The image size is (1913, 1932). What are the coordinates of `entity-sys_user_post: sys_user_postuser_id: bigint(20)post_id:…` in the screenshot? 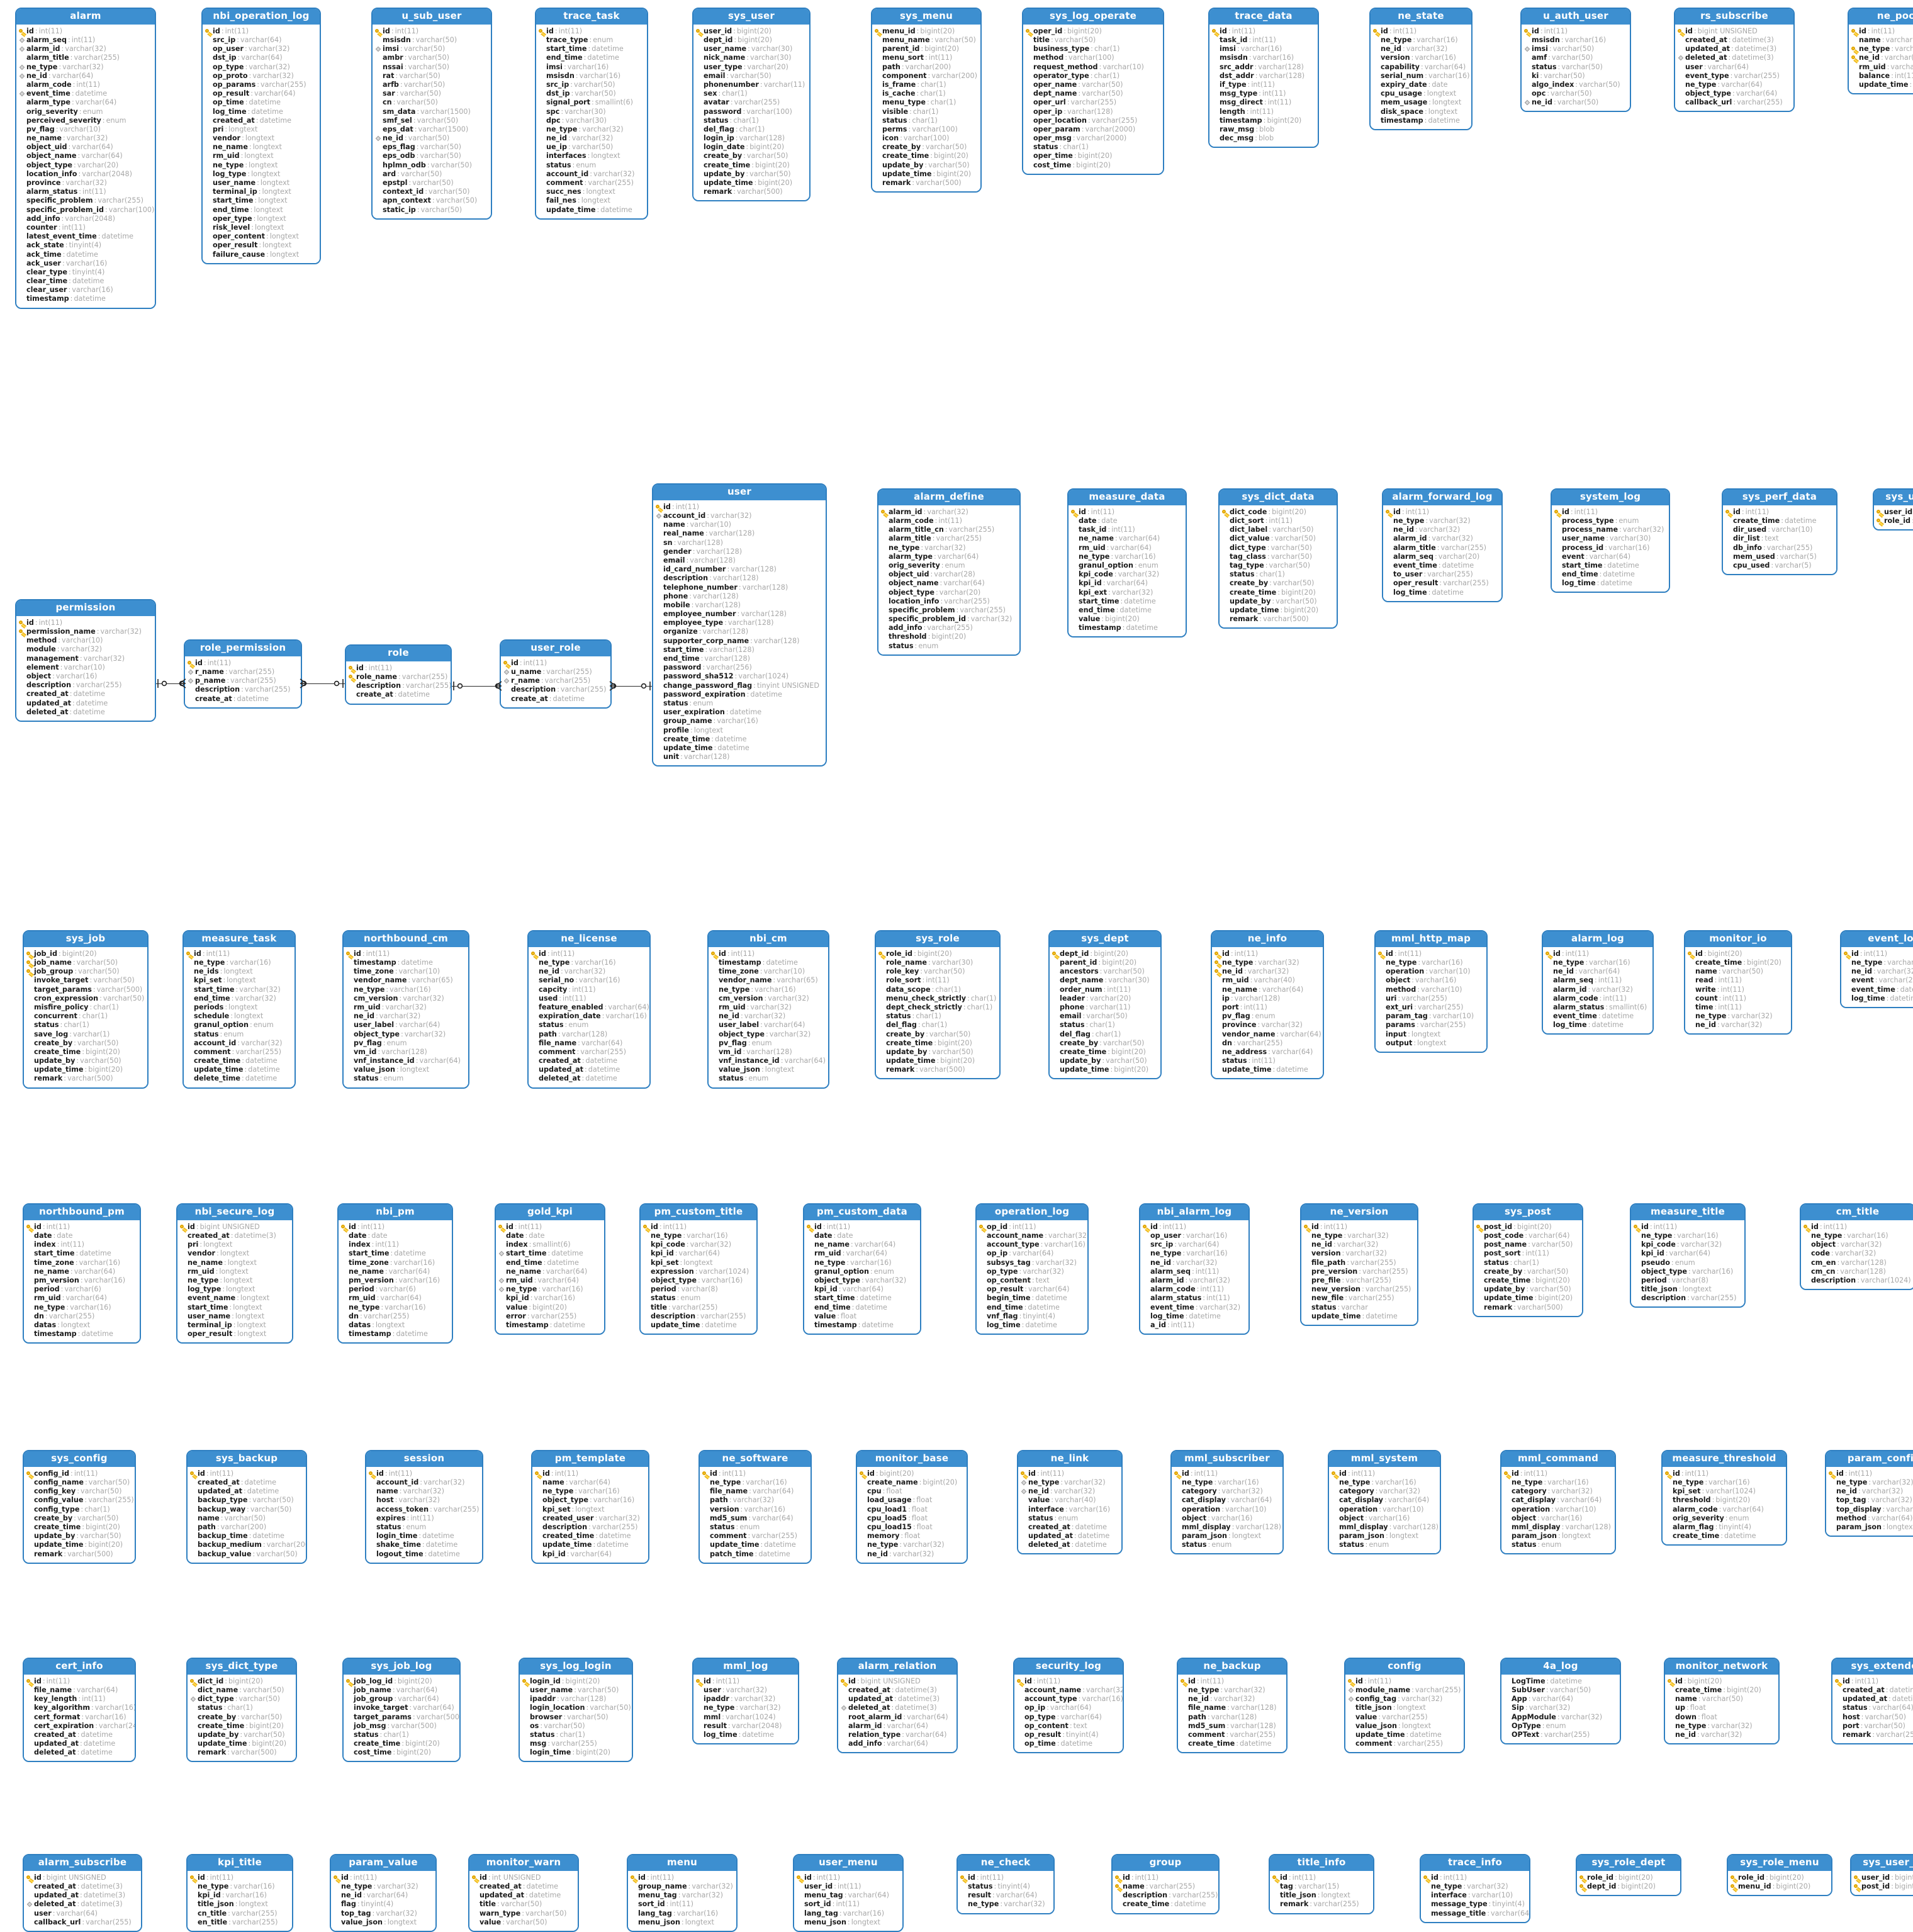 It's located at (1882, 1875).